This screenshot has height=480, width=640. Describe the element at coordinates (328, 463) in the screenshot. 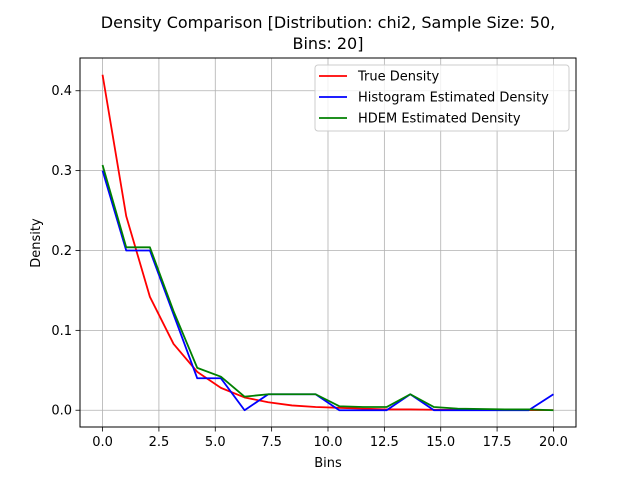

I see `x-axis-label: Bins` at that location.